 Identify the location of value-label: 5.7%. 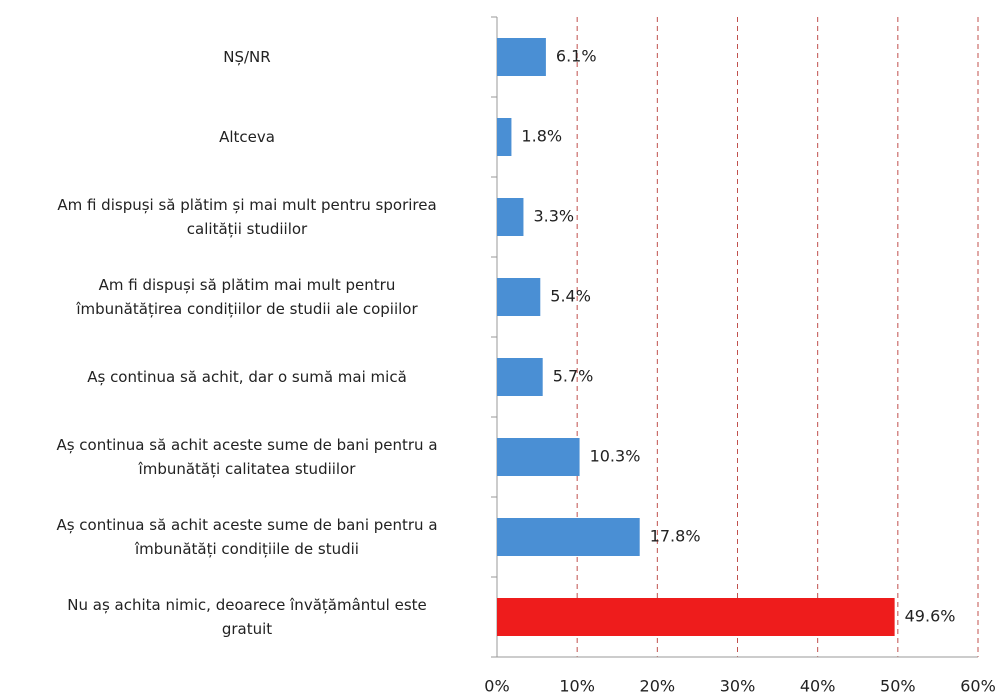
(573, 376).